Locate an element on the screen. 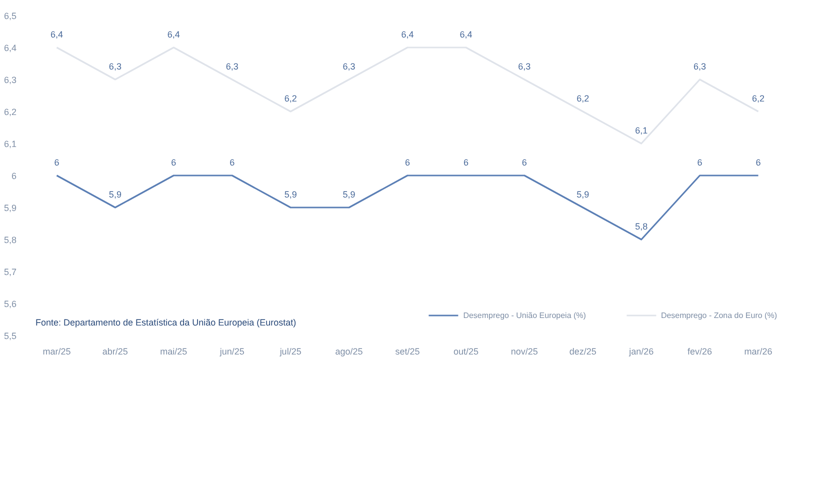 This screenshot has width=830, height=493. x-tick-label: jul/25 is located at coordinates (290, 351).